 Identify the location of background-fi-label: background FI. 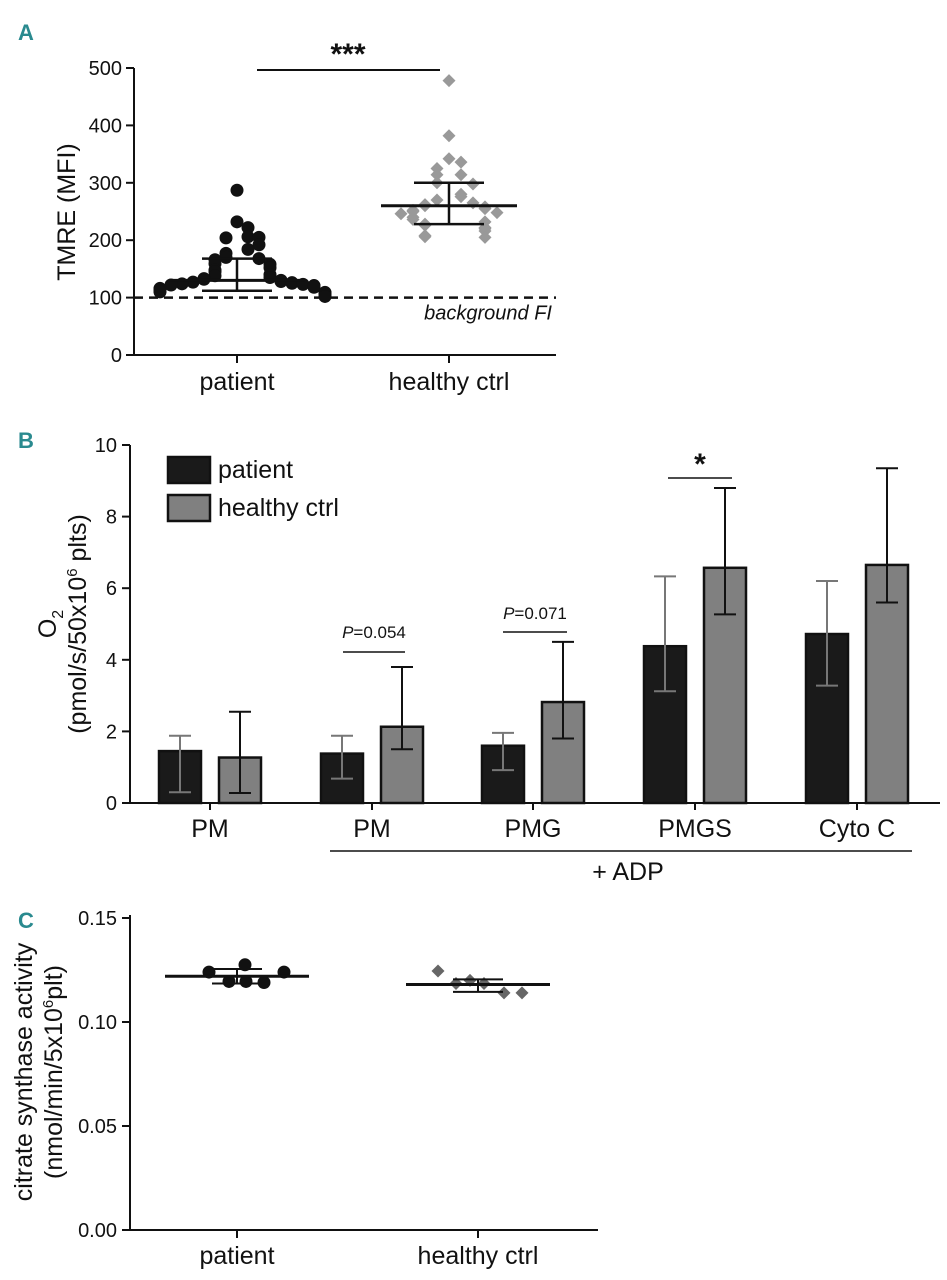
(488, 314).